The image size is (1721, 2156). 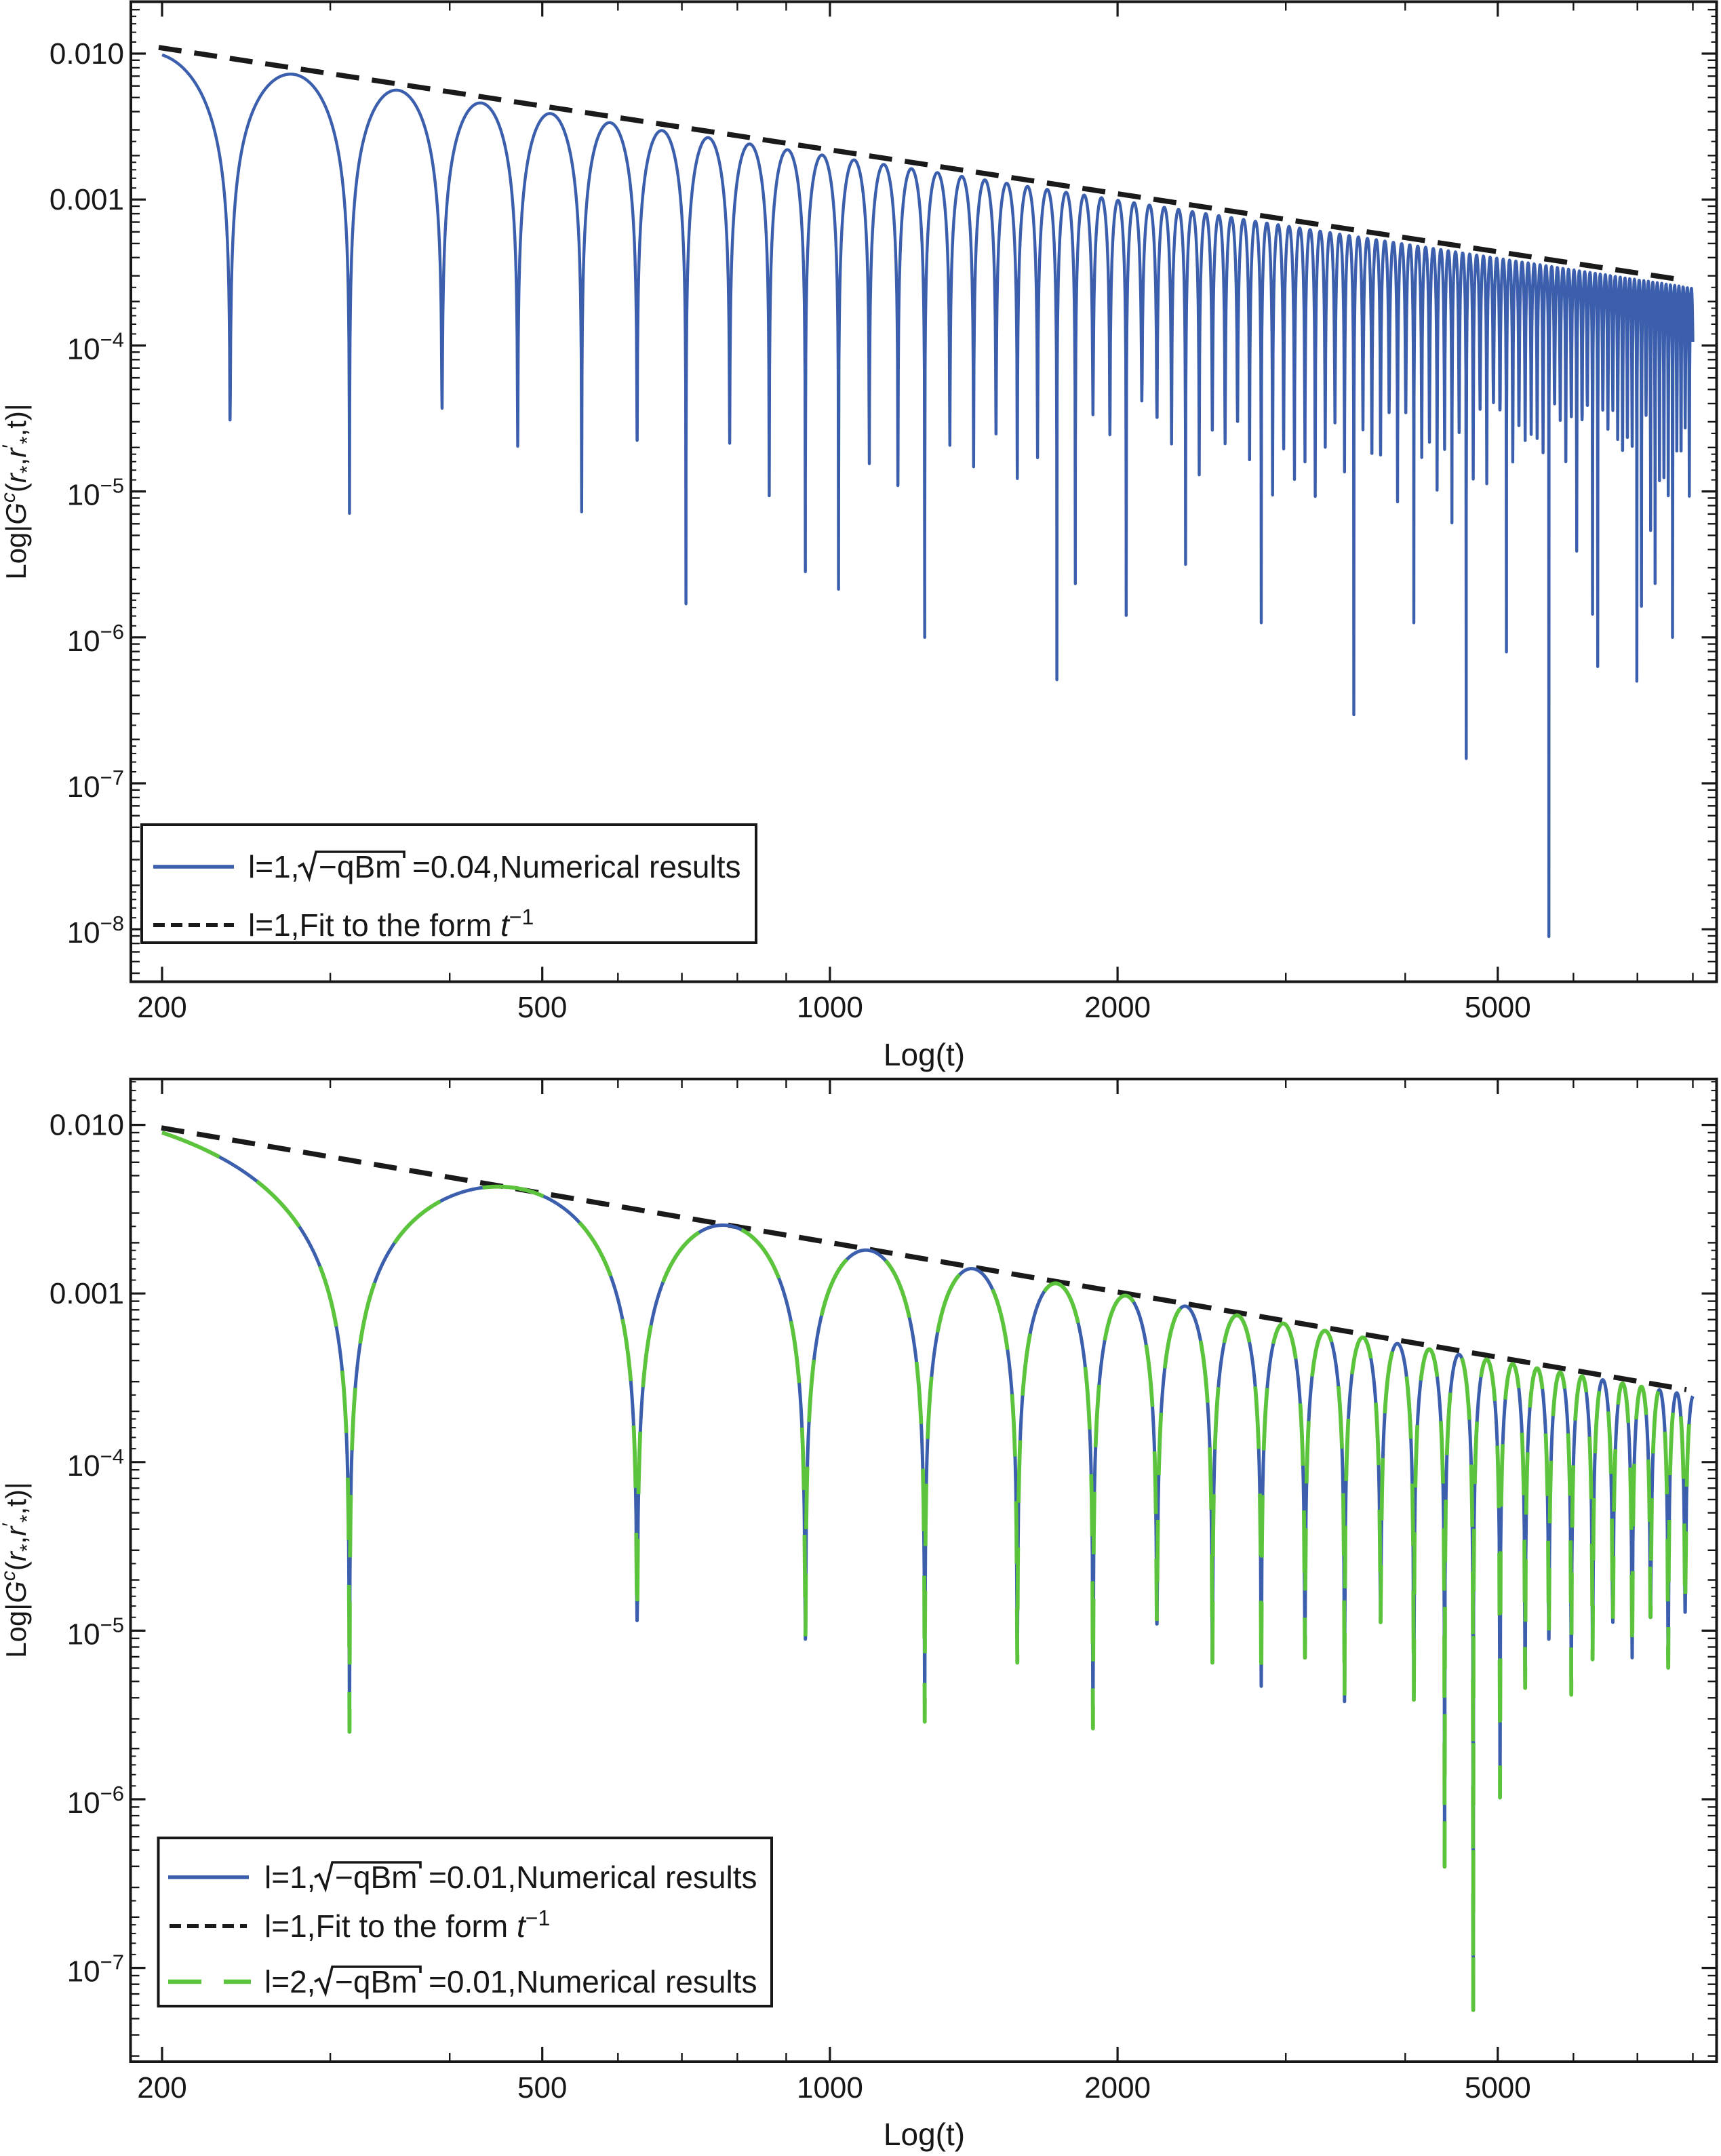 I want to click on svg-text: l=2,, so click(x=289, y=1981).